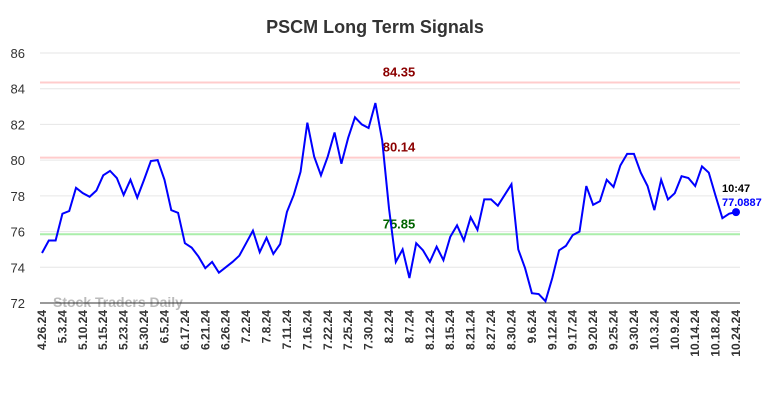  I want to click on x-tick-label: 4.26.24, so click(42, 330).